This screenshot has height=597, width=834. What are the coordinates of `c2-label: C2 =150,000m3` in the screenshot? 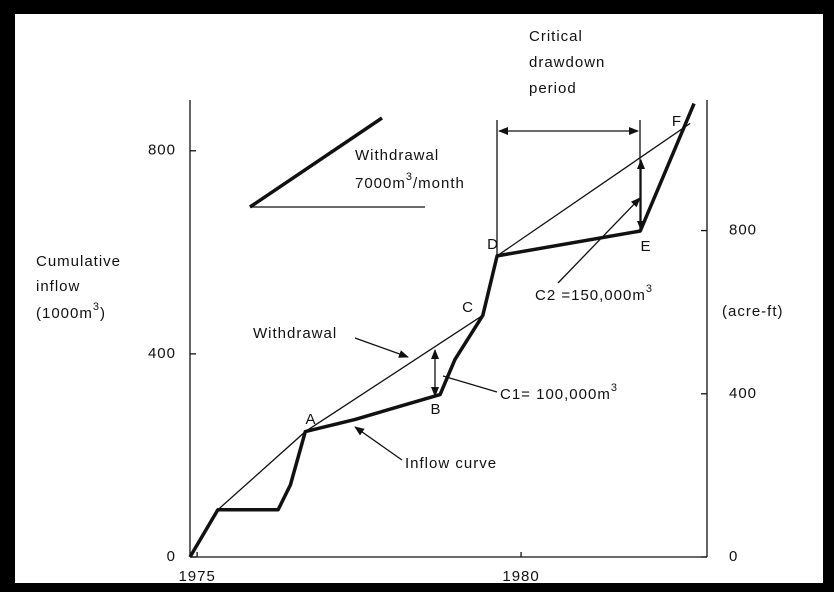 It's located at (594, 293).